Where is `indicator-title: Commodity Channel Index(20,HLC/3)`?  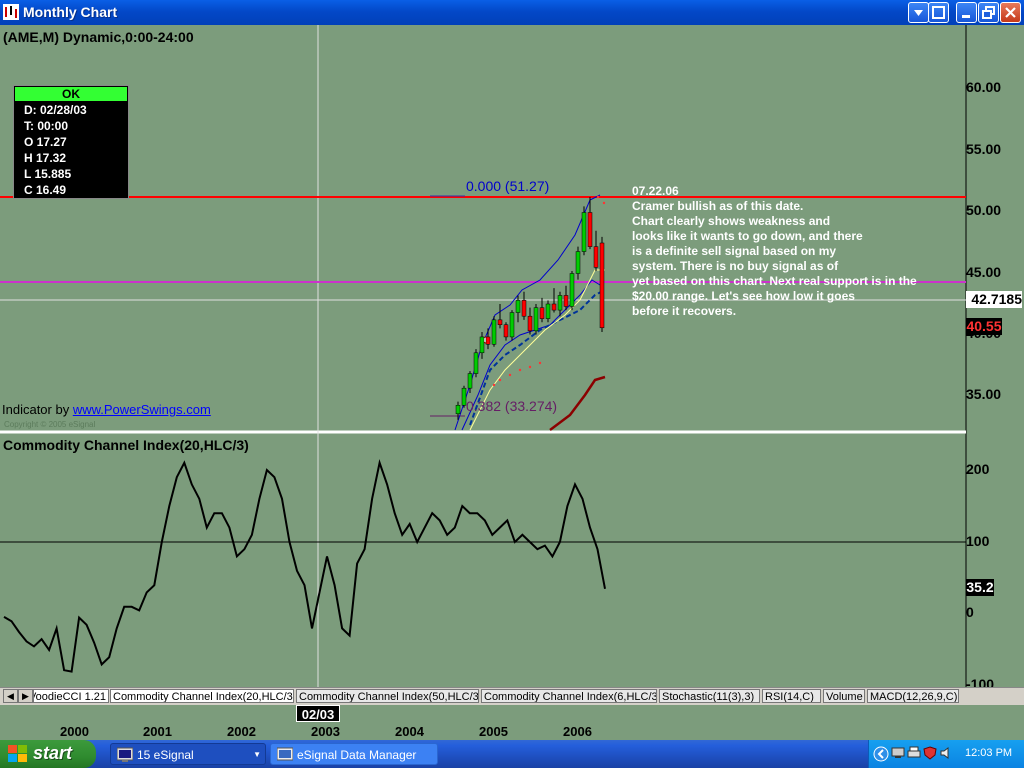
indicator-title: Commodity Channel Index(20,HLC/3) is located at coordinates (126, 445).